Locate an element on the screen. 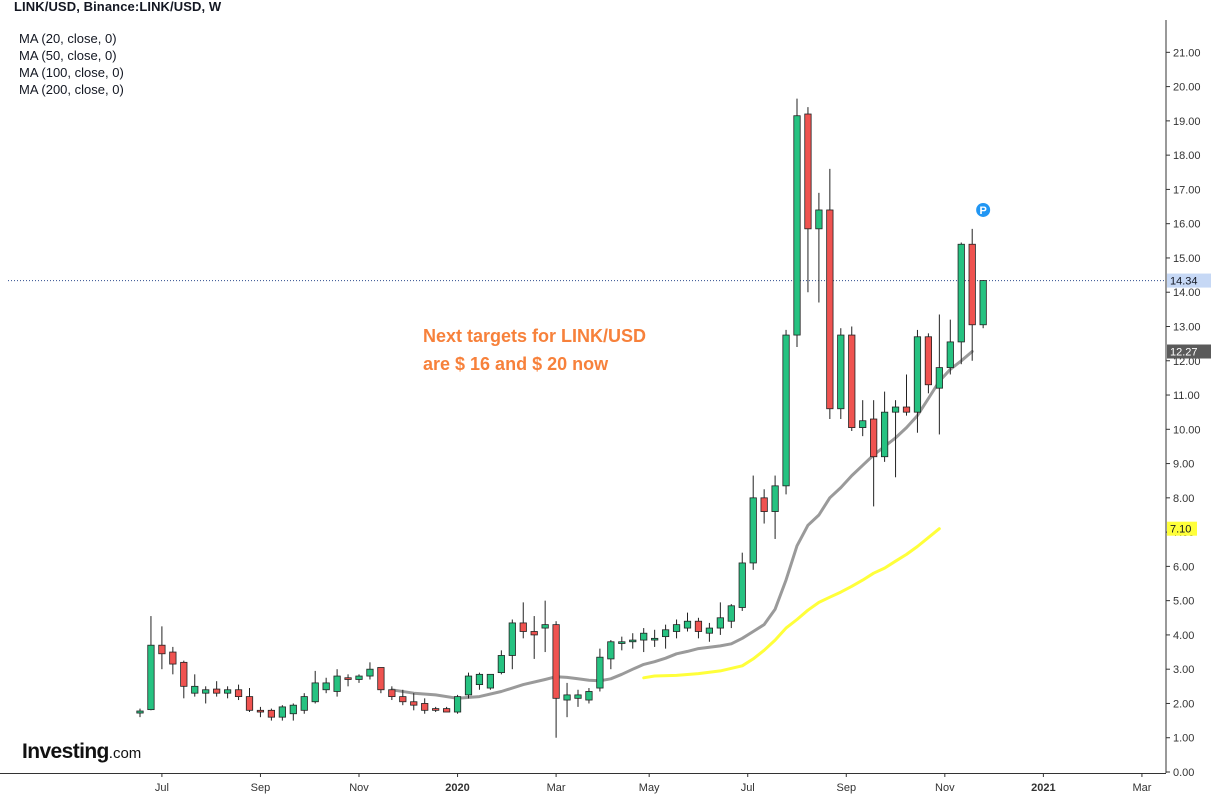  y-tick-label: 18.00 is located at coordinates (1187, 156).